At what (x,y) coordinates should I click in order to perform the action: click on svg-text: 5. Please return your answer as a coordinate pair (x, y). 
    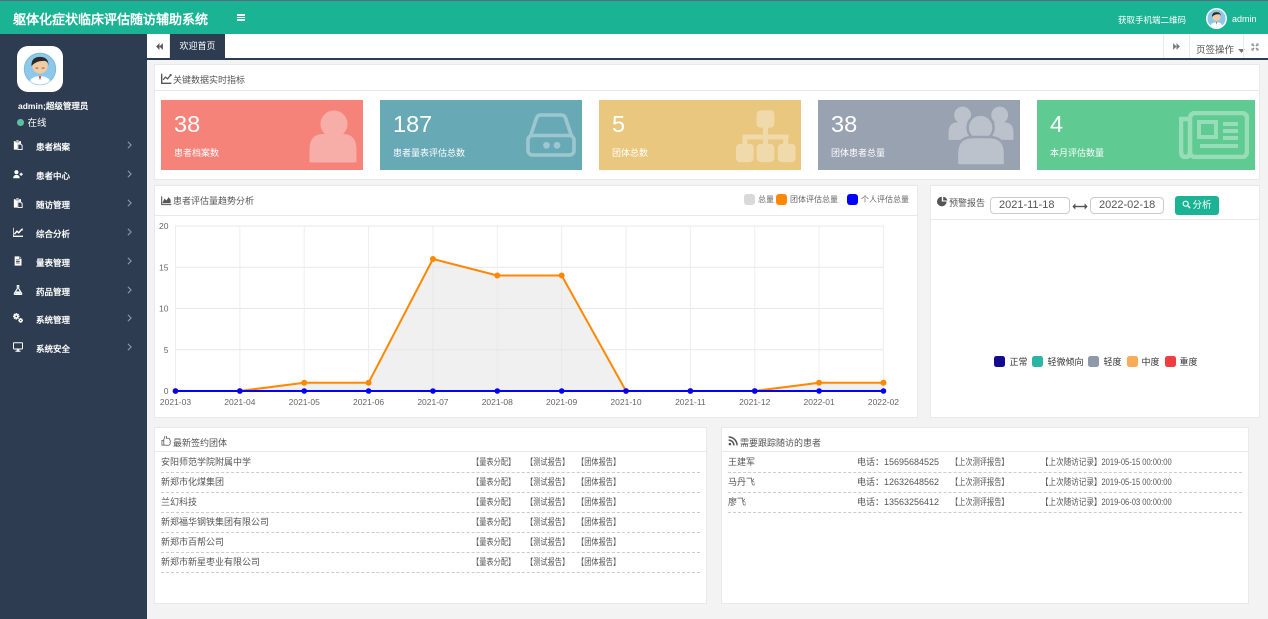
    Looking at the image, I should click on (166, 350).